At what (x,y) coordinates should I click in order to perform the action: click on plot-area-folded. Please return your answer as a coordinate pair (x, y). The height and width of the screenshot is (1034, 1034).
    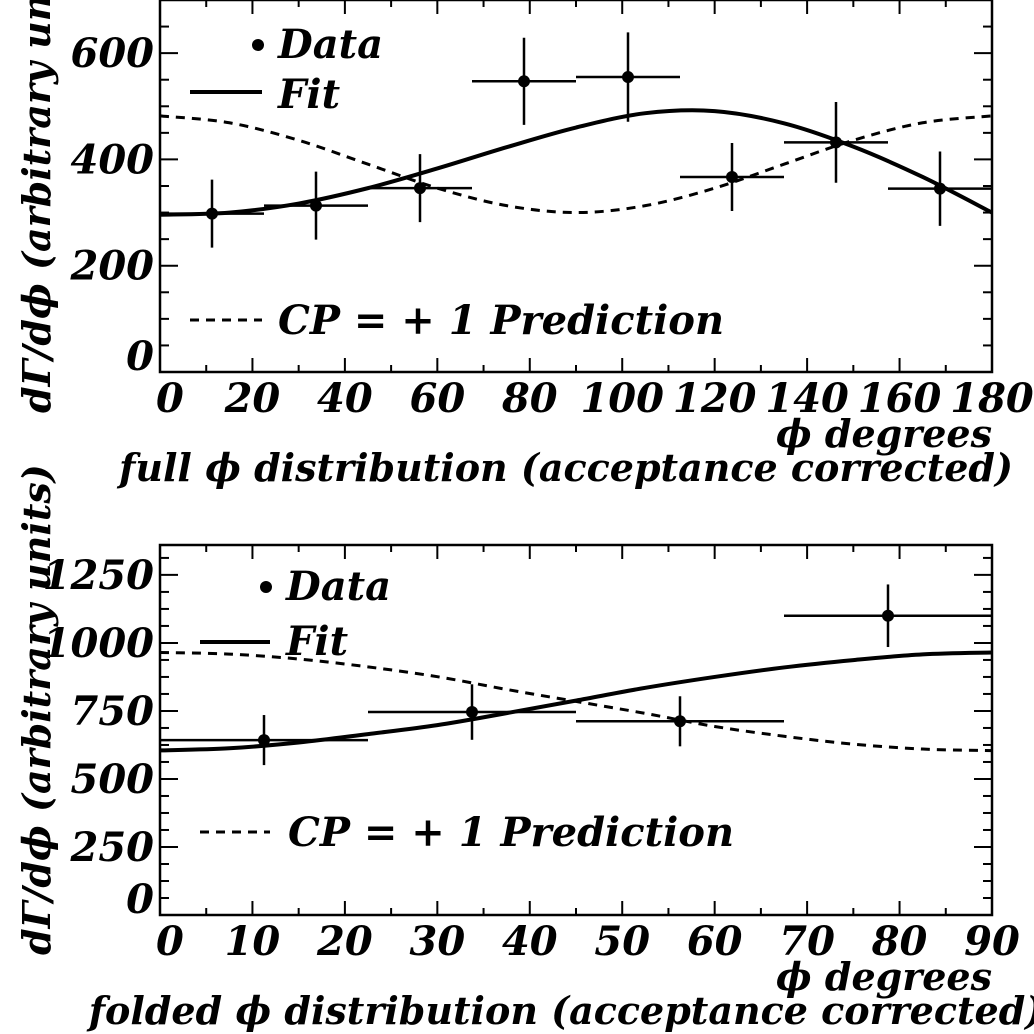
    Looking at the image, I should click on (576, 675).